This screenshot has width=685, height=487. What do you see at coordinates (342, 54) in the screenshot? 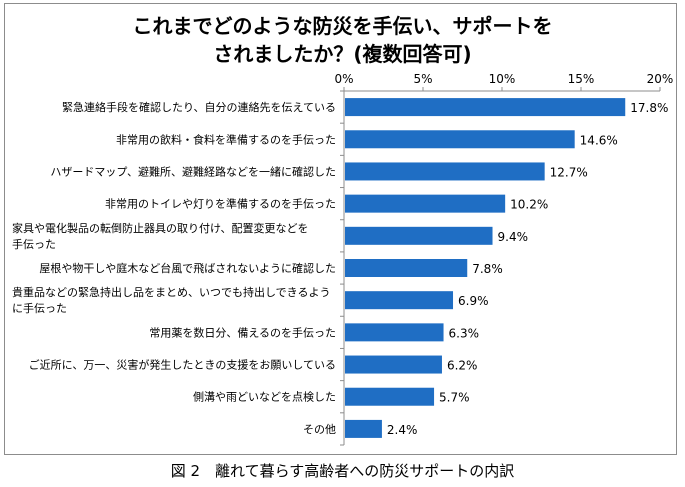
I see `chart-title-line-2: されましたか？(複数回答可)` at bounding box center [342, 54].